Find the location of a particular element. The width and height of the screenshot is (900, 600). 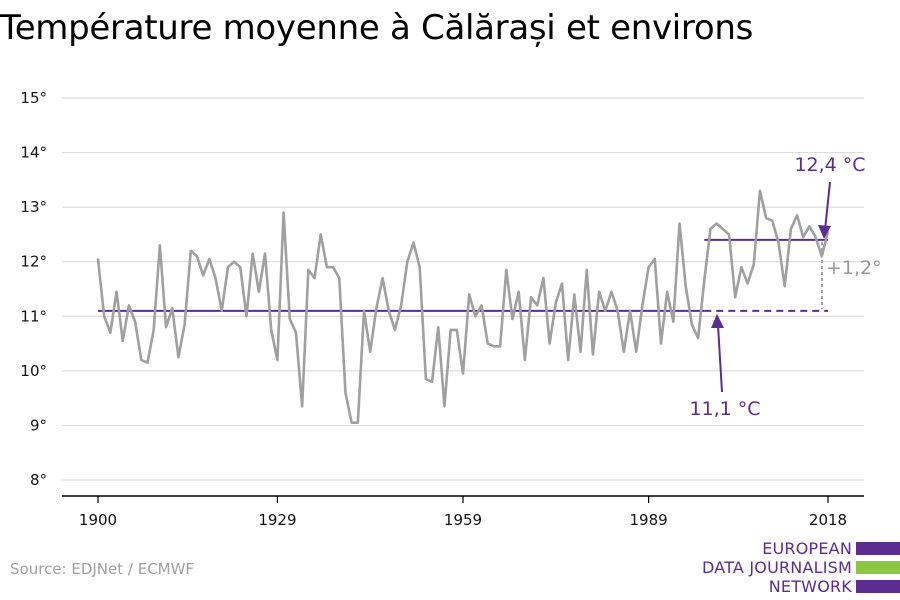

recent-average-label: 12,4 °C is located at coordinates (829, 165).